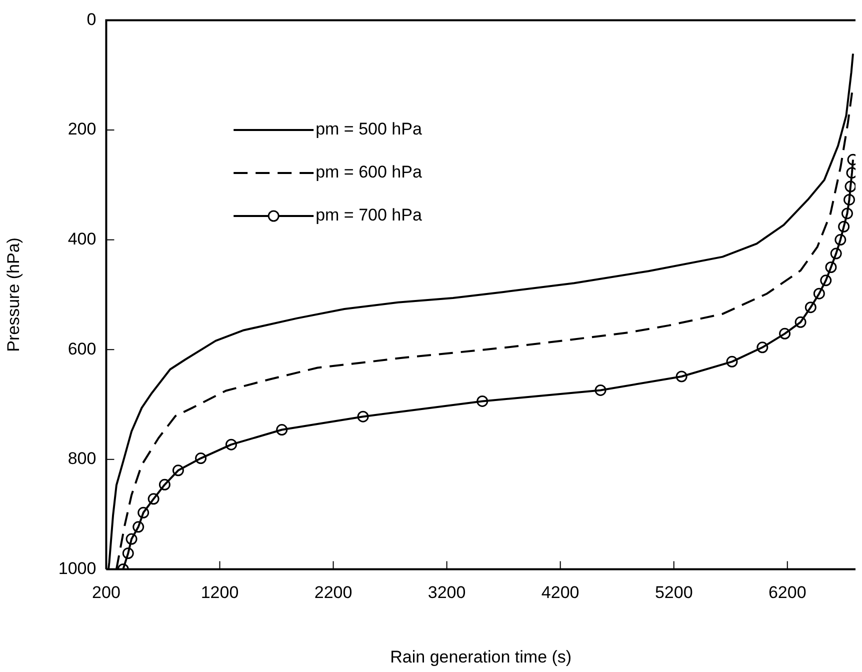  What do you see at coordinates (369, 215) in the screenshot?
I see `legend-label: pm = 700 hPa` at bounding box center [369, 215].